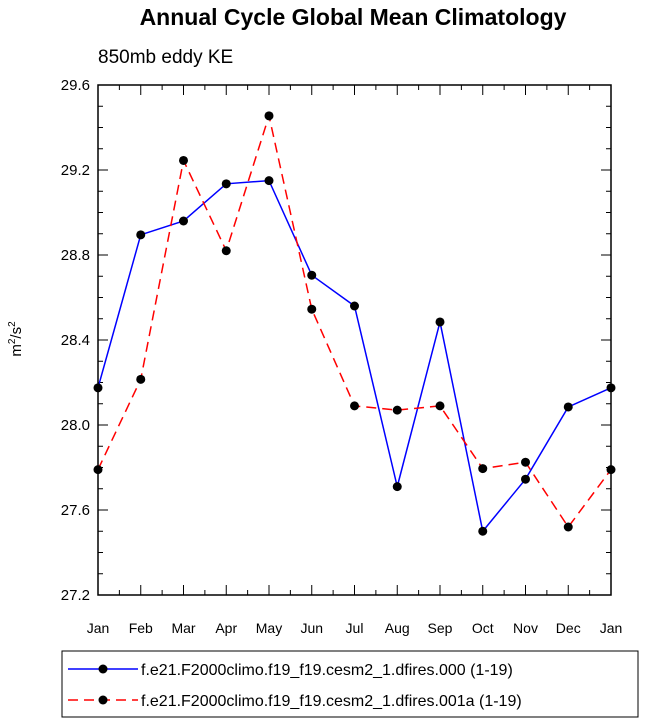 The width and height of the screenshot is (649, 727). I want to click on x-tick-label: Oct, so click(483, 628).